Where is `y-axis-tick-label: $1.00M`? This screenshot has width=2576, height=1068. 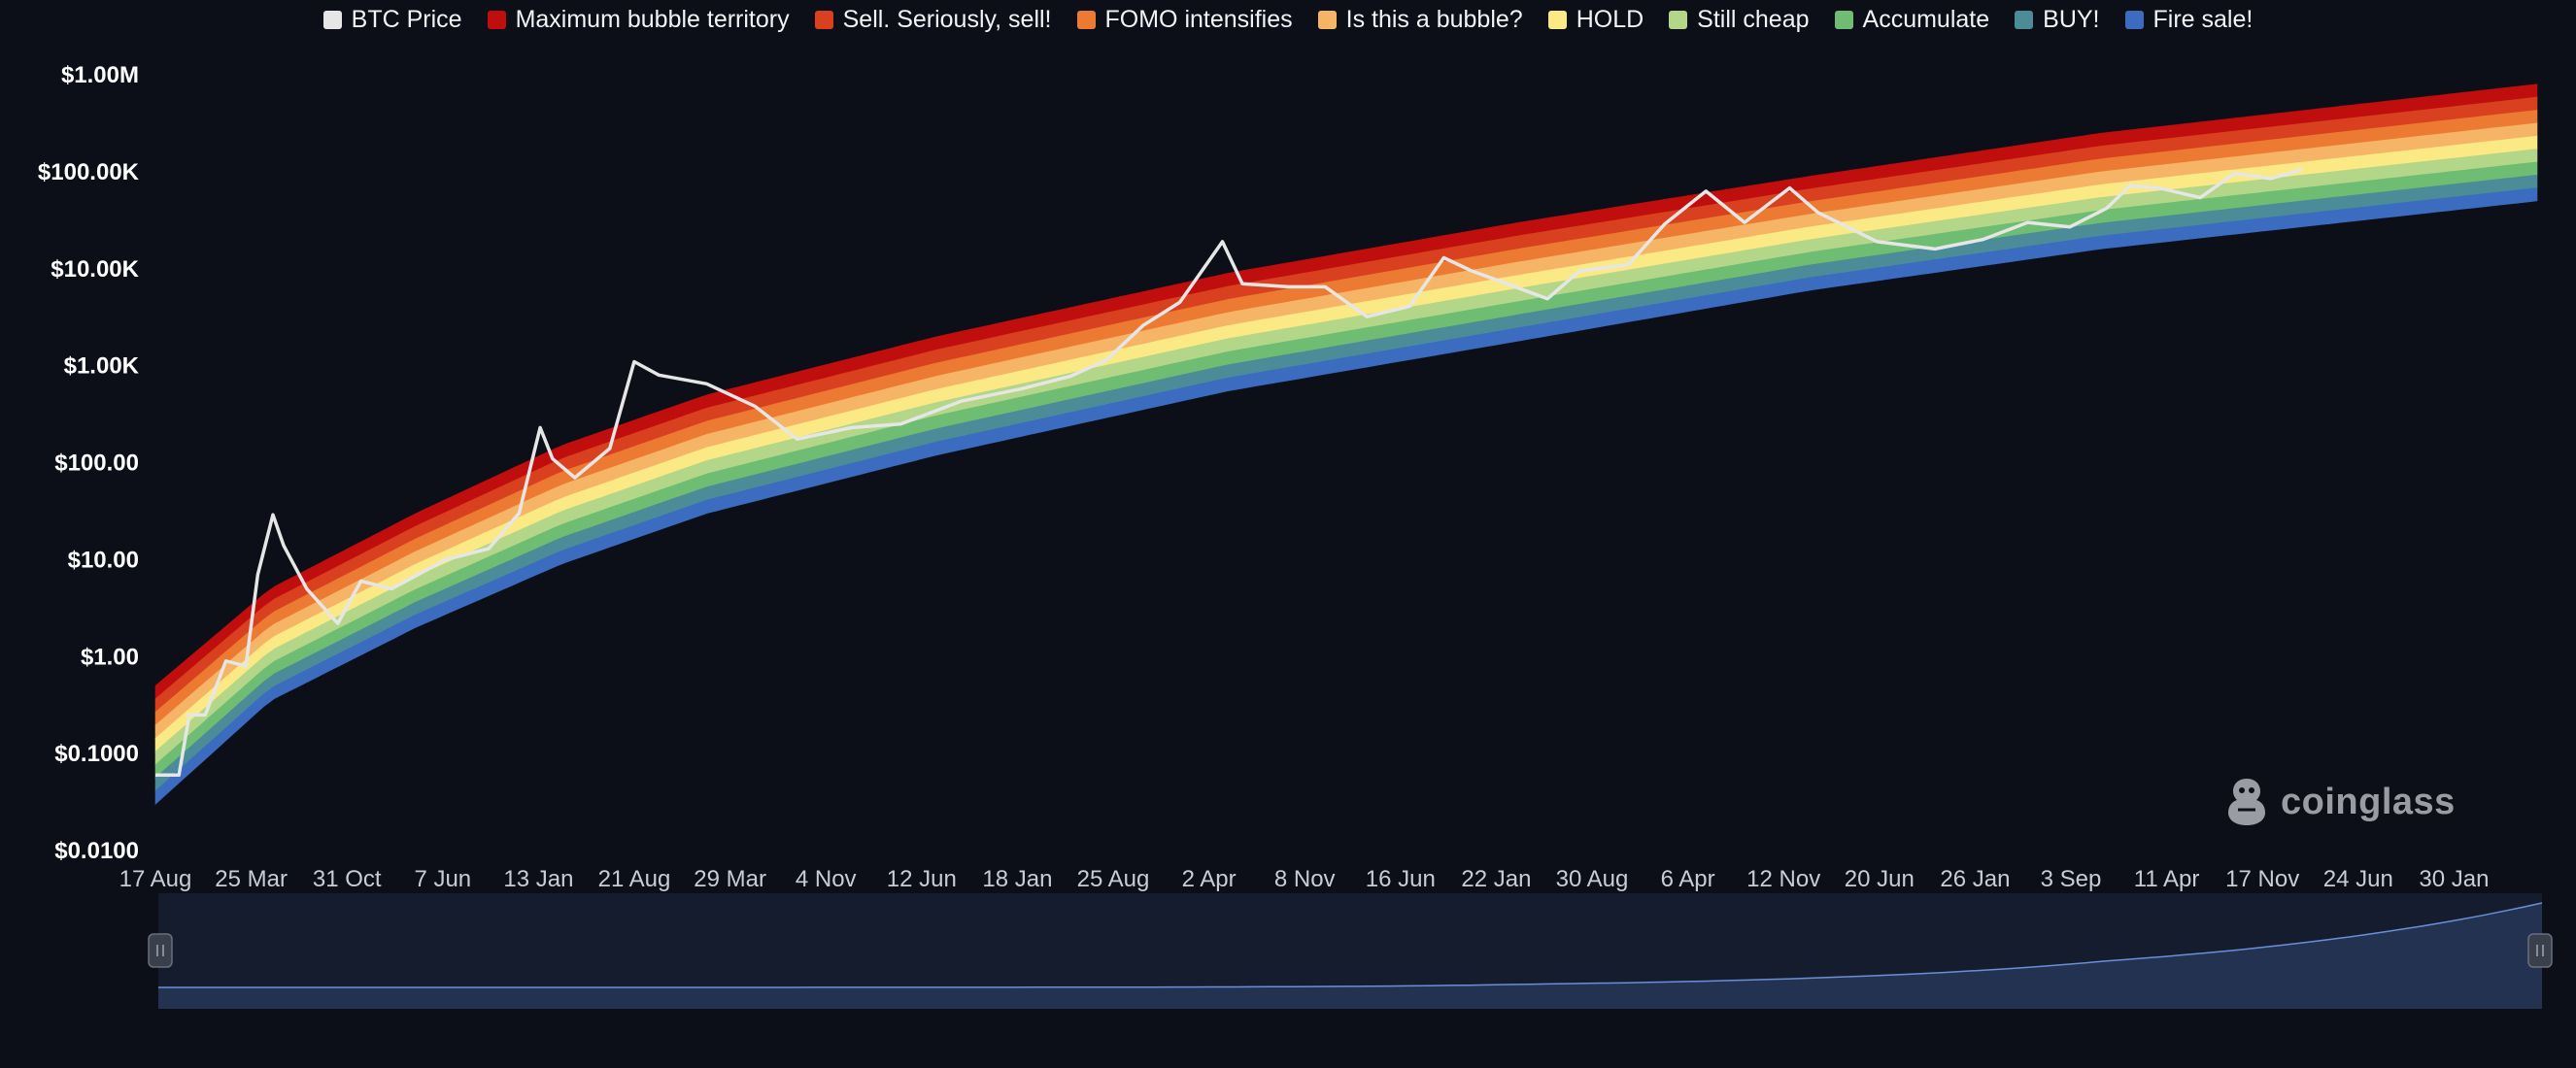 y-axis-tick-label: $1.00M is located at coordinates (100, 75).